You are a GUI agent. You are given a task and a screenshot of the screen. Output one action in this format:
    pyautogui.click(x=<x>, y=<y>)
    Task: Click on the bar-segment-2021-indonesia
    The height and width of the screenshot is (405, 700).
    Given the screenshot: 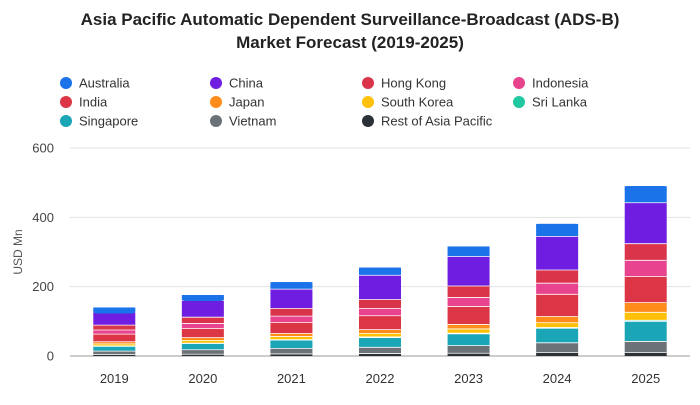 What is the action you would take?
    pyautogui.click(x=291, y=319)
    